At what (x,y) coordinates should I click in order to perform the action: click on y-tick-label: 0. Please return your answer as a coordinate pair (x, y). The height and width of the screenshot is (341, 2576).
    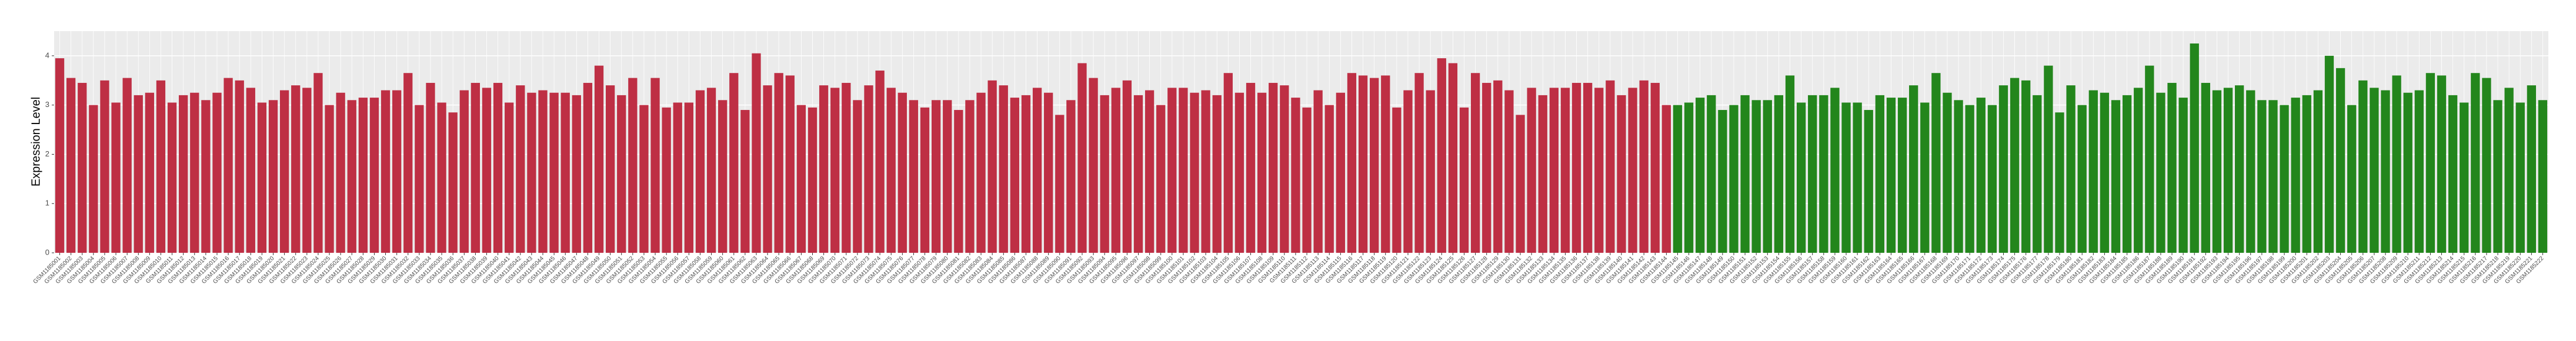
    Looking at the image, I should click on (47, 252).